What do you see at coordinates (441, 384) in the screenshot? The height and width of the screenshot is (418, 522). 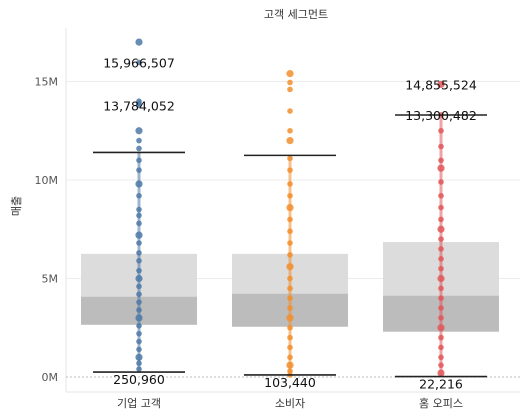 I see `value-annotation: 22,216` at bounding box center [441, 384].